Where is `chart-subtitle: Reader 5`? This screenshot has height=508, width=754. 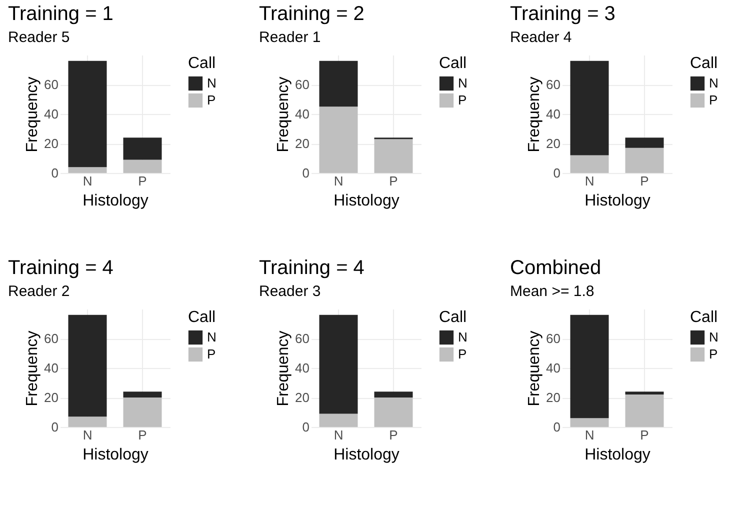
chart-subtitle: Reader 5 is located at coordinates (39, 37).